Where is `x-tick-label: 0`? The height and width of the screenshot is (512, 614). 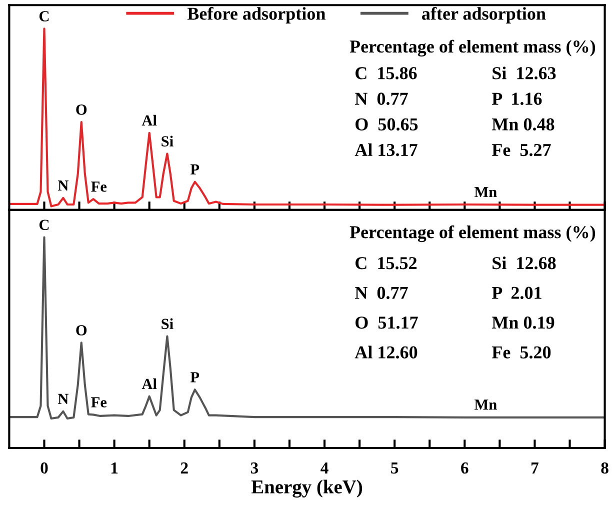 x-tick-label: 0 is located at coordinates (44, 468).